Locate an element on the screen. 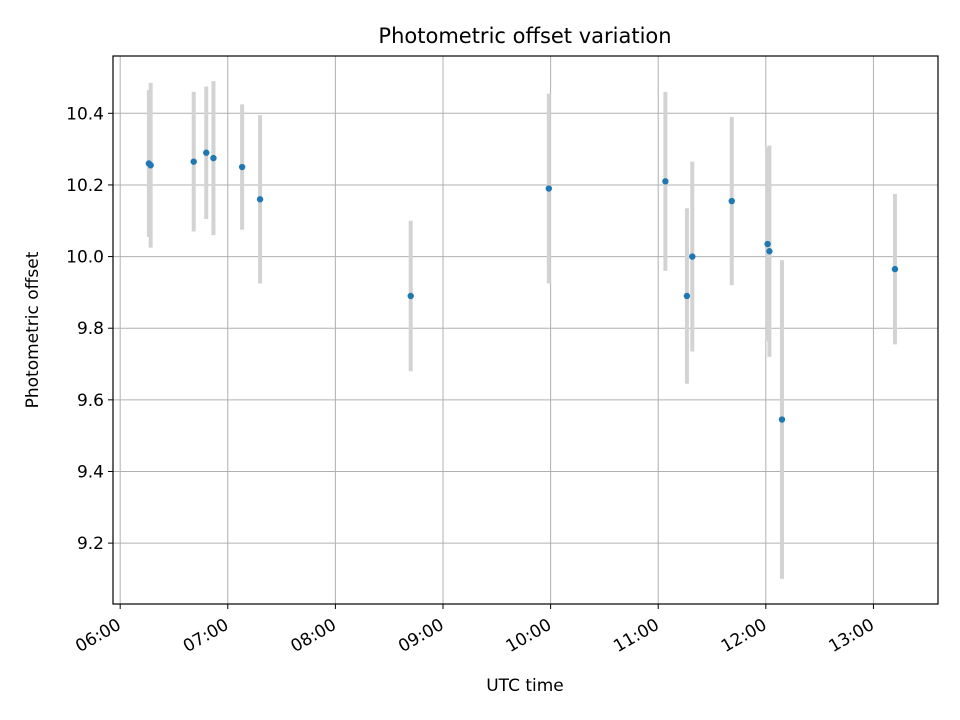  y-tick-label: 10.2 is located at coordinates (85, 186).